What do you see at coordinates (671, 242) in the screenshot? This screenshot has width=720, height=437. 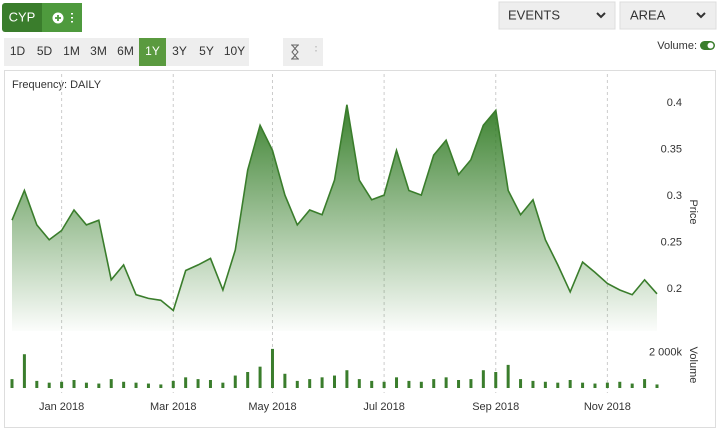 I see `y-tick-label: 0.25` at bounding box center [671, 242].